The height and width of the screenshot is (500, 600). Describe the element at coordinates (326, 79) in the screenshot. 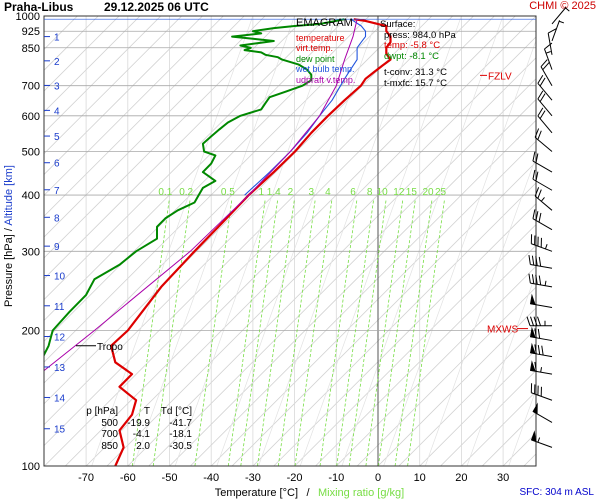

I see `legend-item-updraft: udpraft v.temp.` at that location.